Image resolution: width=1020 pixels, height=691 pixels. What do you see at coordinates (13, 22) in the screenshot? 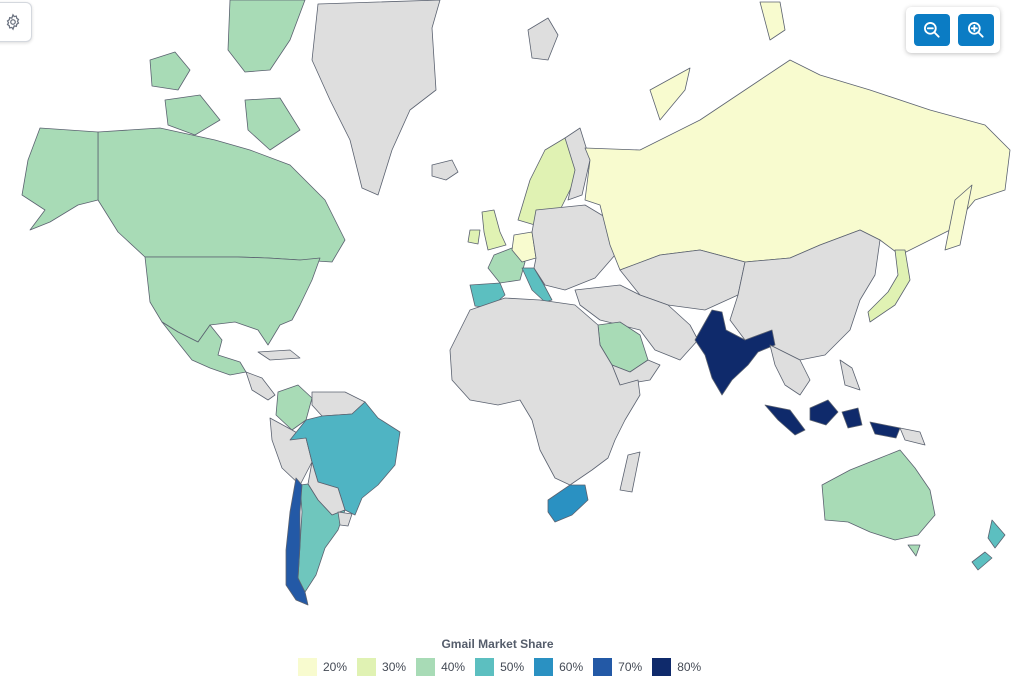
I see `gear-icon` at bounding box center [13, 22].